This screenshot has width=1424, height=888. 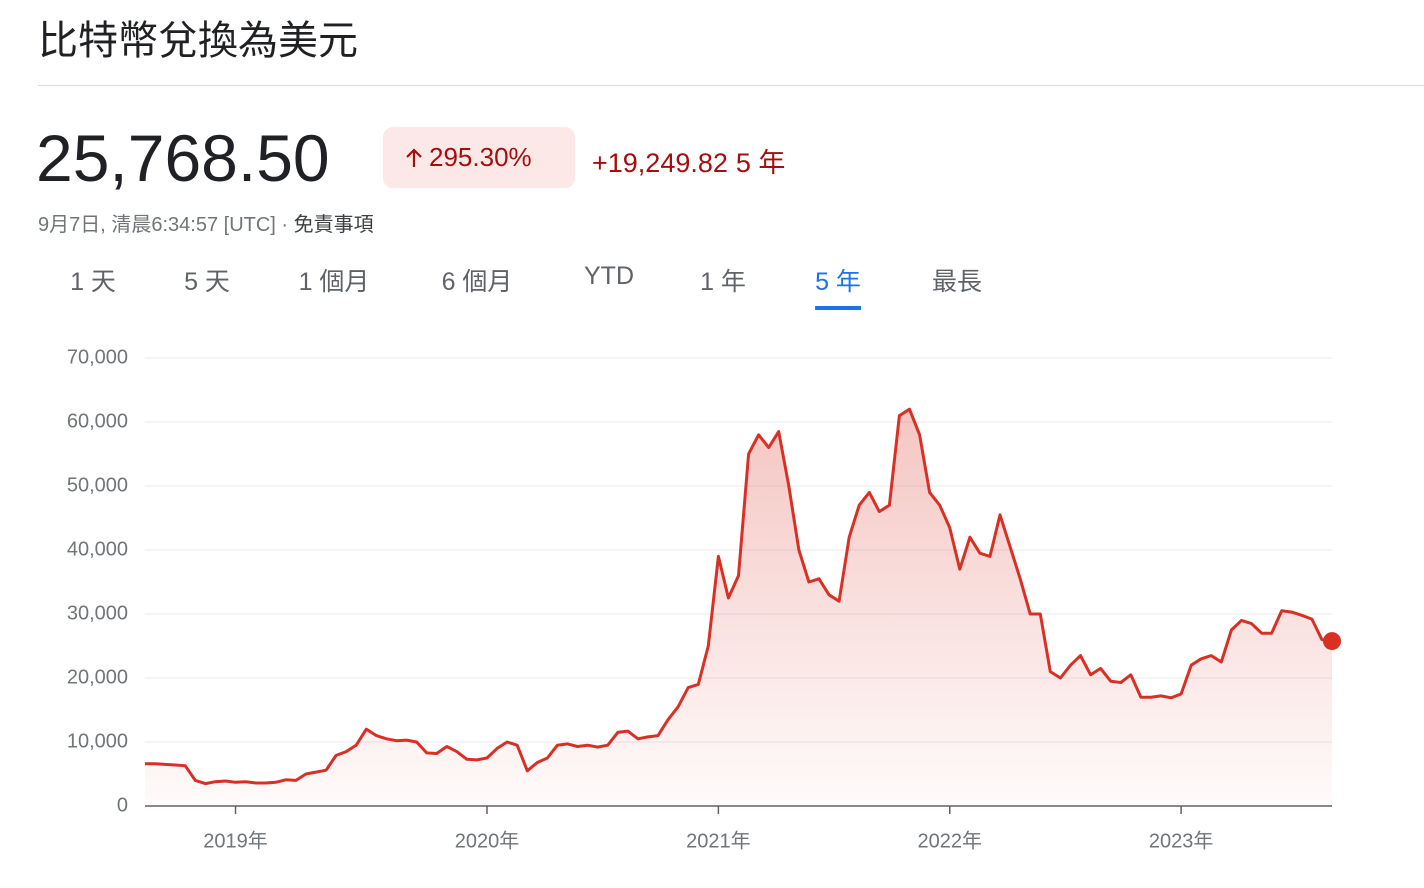 What do you see at coordinates (93, 282) in the screenshot?
I see `range-tab: 1 天` at bounding box center [93, 282].